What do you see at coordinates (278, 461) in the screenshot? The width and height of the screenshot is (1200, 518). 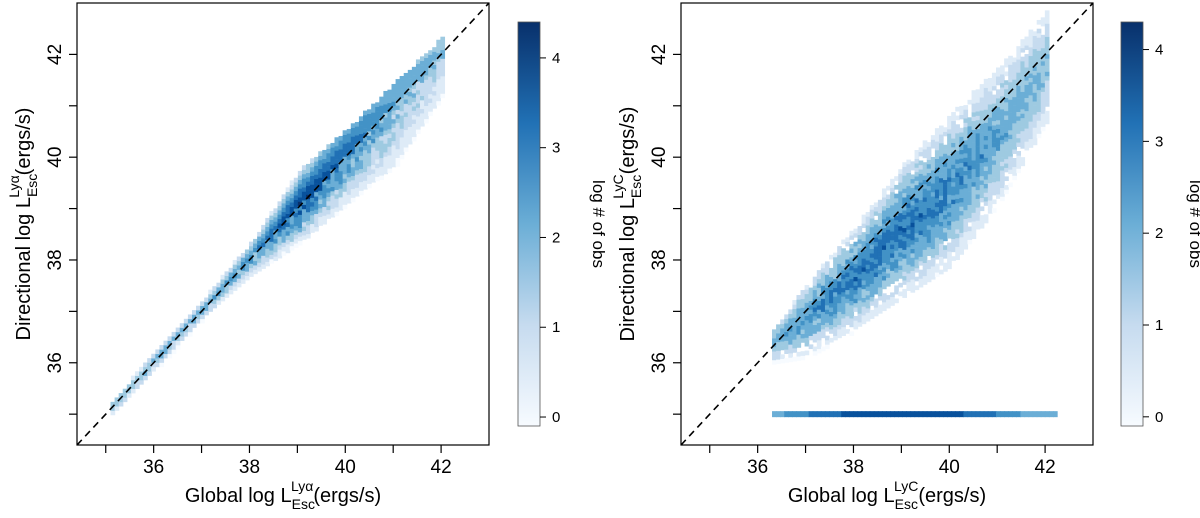 I see `lya-x-axis: 36 38 40 42` at bounding box center [278, 461].